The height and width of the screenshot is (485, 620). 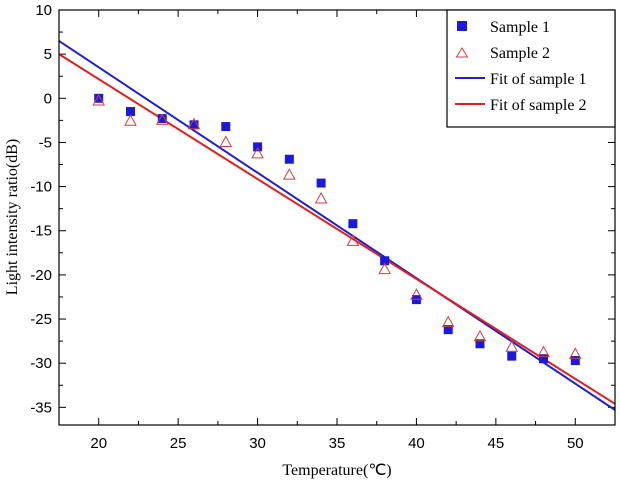 I want to click on legend-label-fit-2: Fit of sample 2, so click(x=538, y=105).